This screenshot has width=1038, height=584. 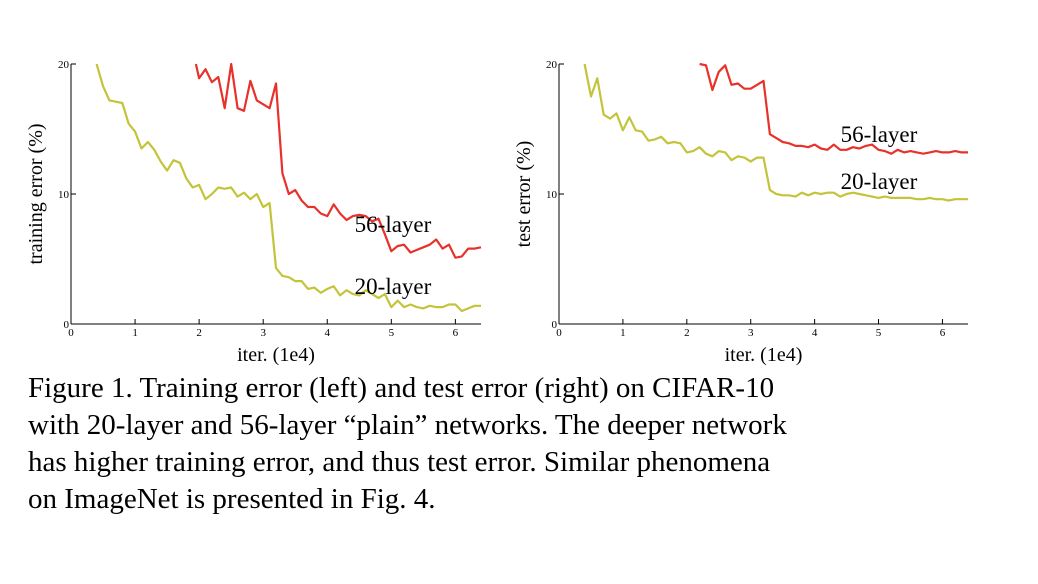 What do you see at coordinates (36, 193) in the screenshot?
I see `y-axis-label: training error (%)` at bounding box center [36, 193].